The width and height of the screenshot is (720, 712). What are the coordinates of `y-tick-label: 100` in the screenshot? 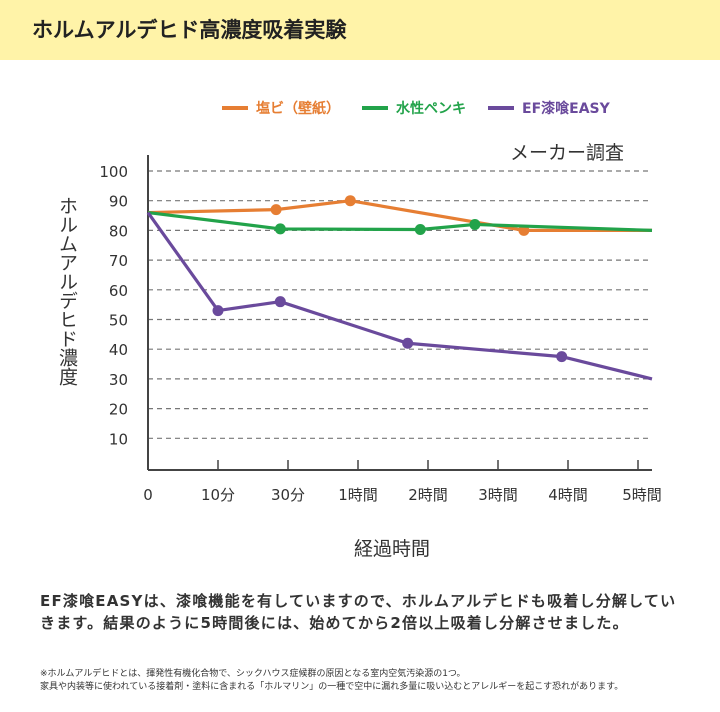 It's located at (113, 172).